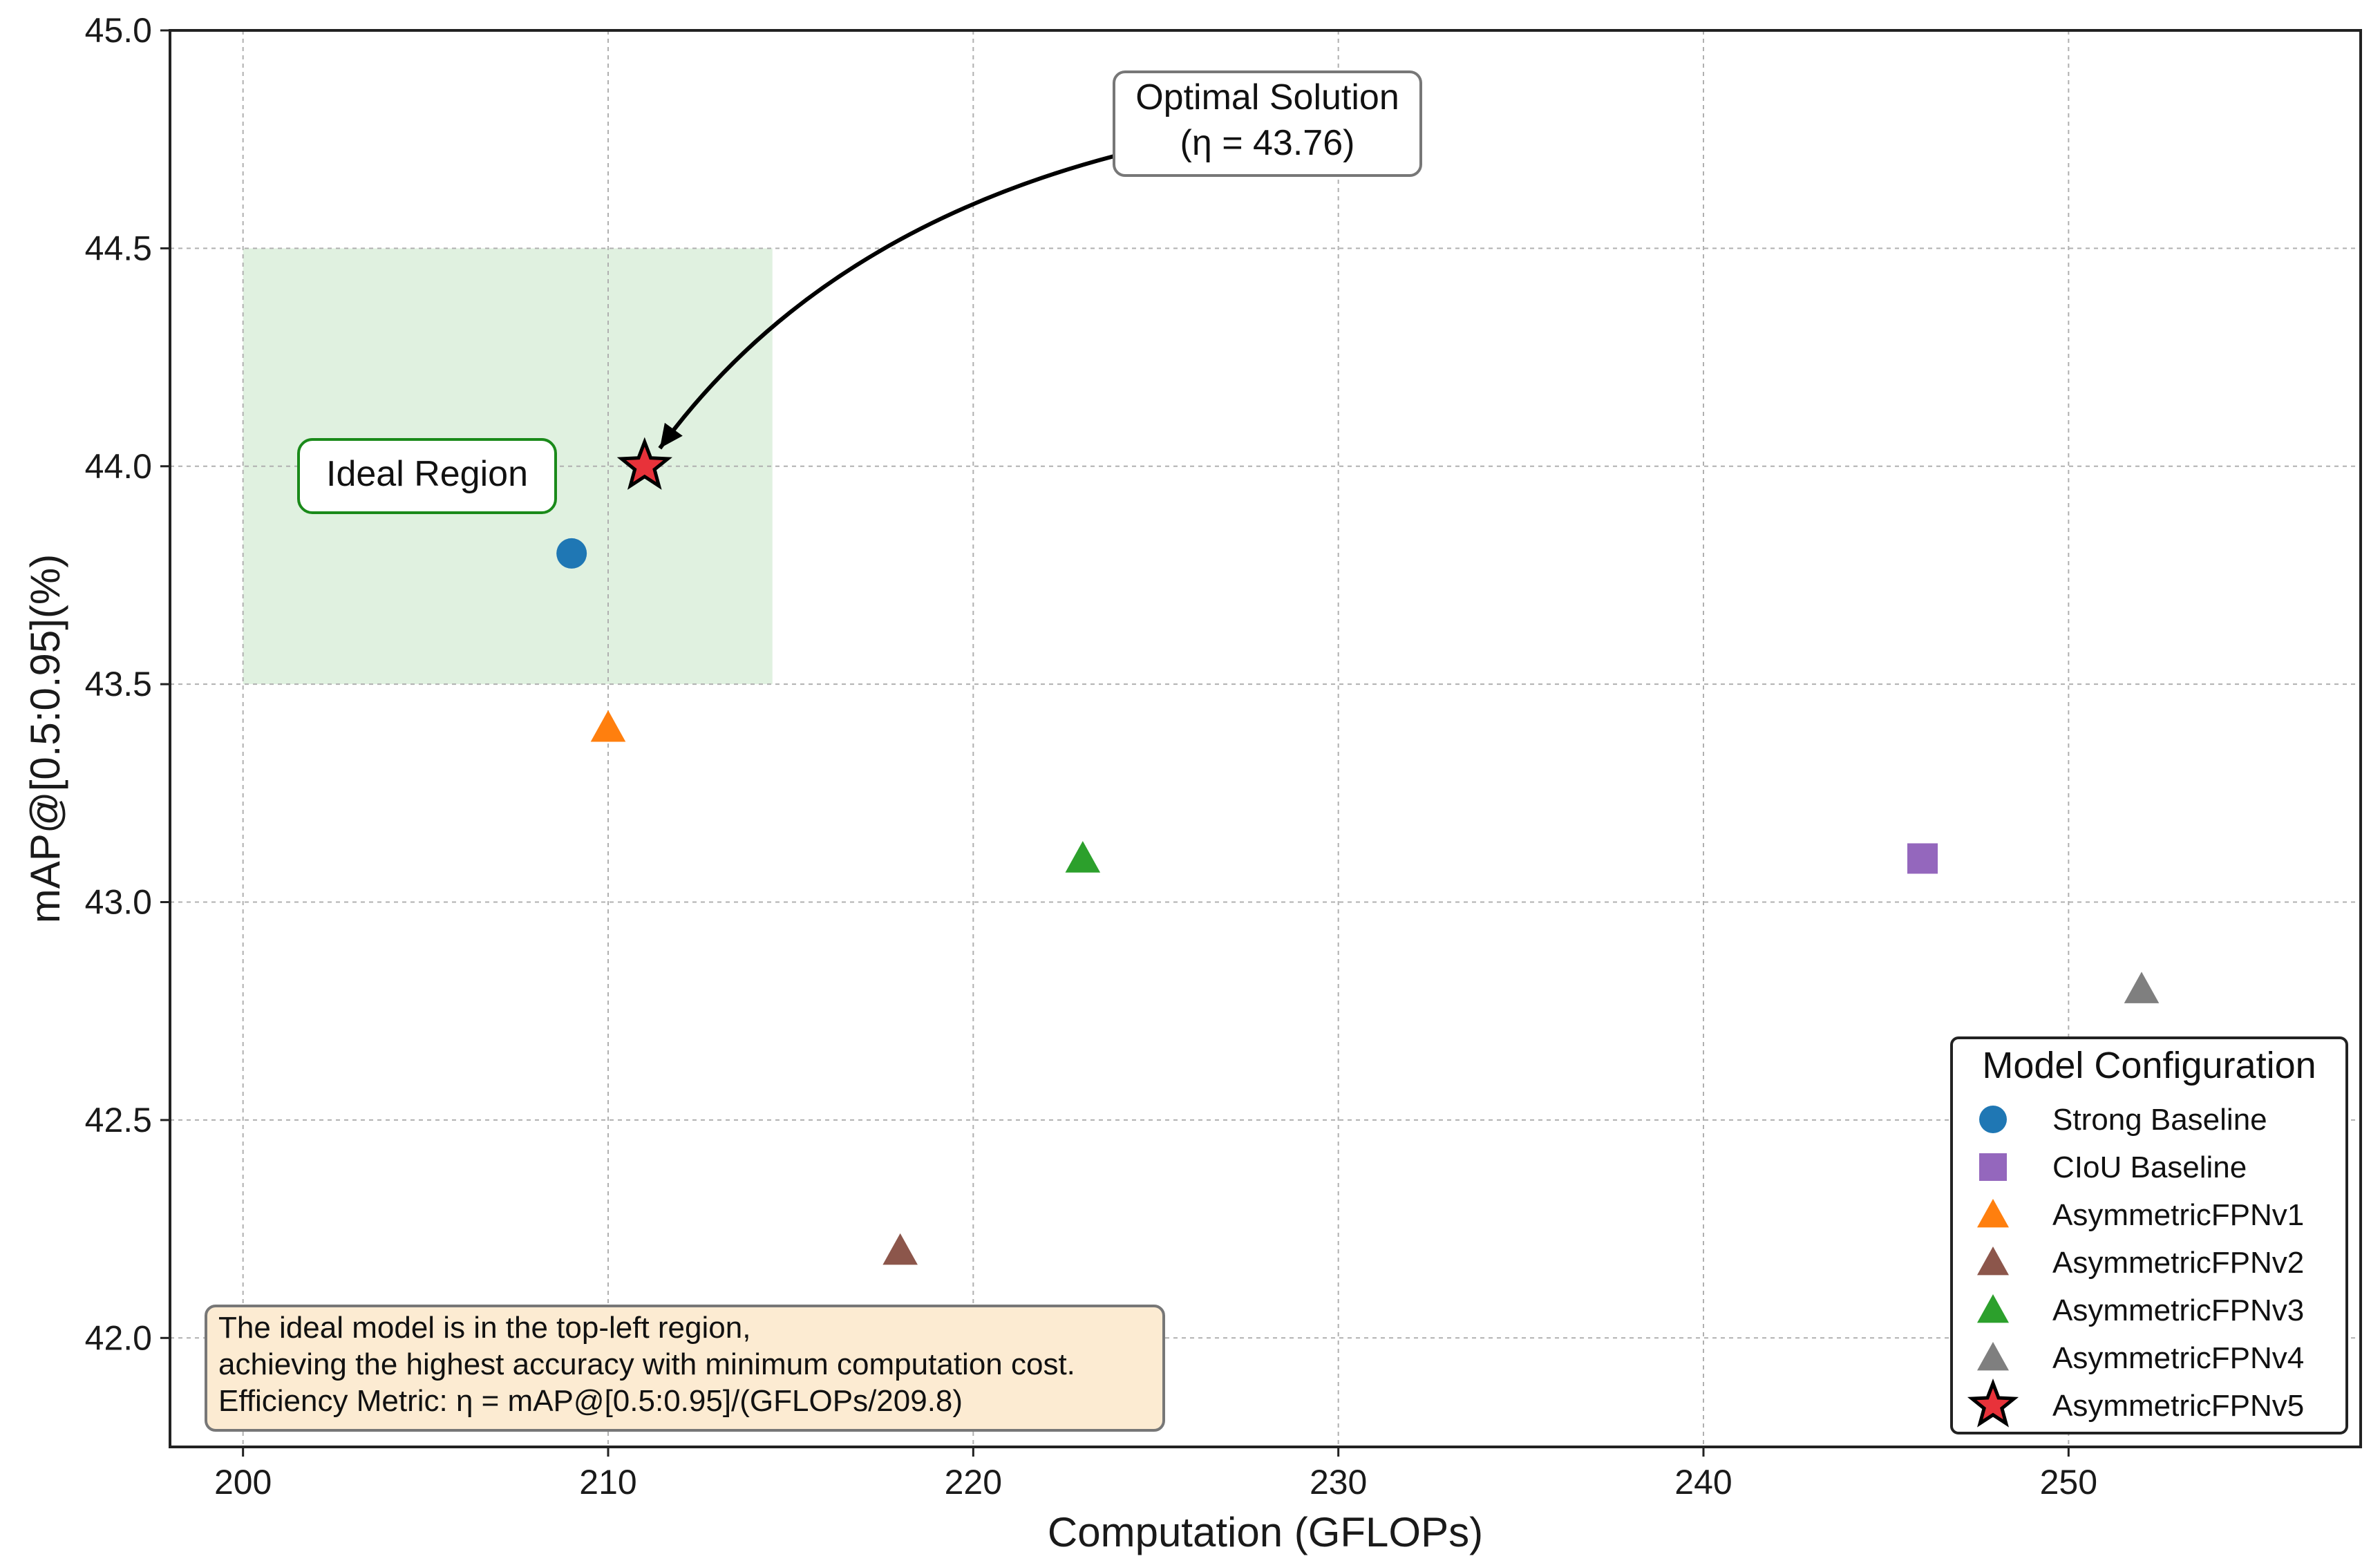 The image size is (2380, 1563). What do you see at coordinates (118, 902) in the screenshot?
I see `y-tick-label: 43.0` at bounding box center [118, 902].